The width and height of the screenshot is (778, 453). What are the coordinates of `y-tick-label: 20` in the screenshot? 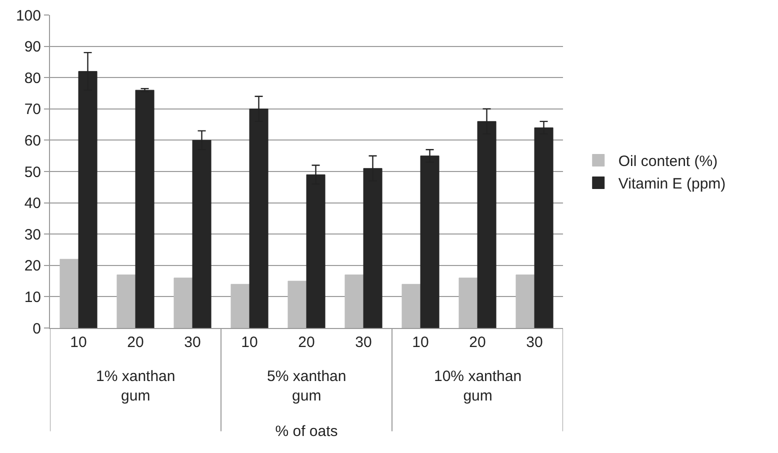 It's located at (32, 266).